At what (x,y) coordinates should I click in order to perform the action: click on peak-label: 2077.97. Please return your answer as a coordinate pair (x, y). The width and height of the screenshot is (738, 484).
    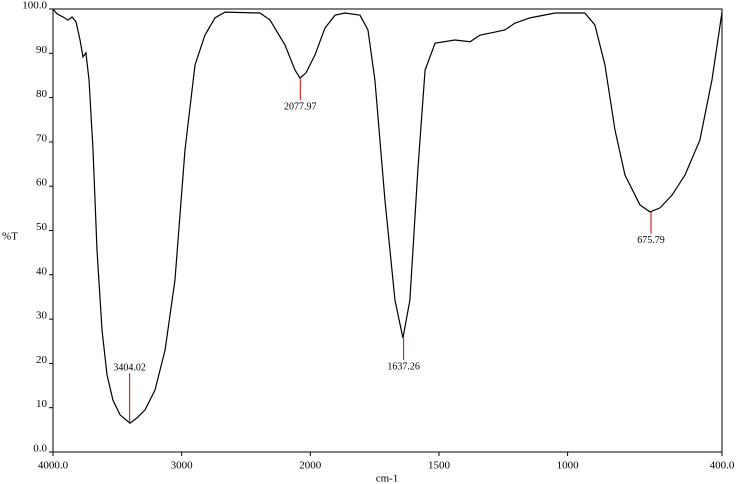
    Looking at the image, I should click on (300, 106).